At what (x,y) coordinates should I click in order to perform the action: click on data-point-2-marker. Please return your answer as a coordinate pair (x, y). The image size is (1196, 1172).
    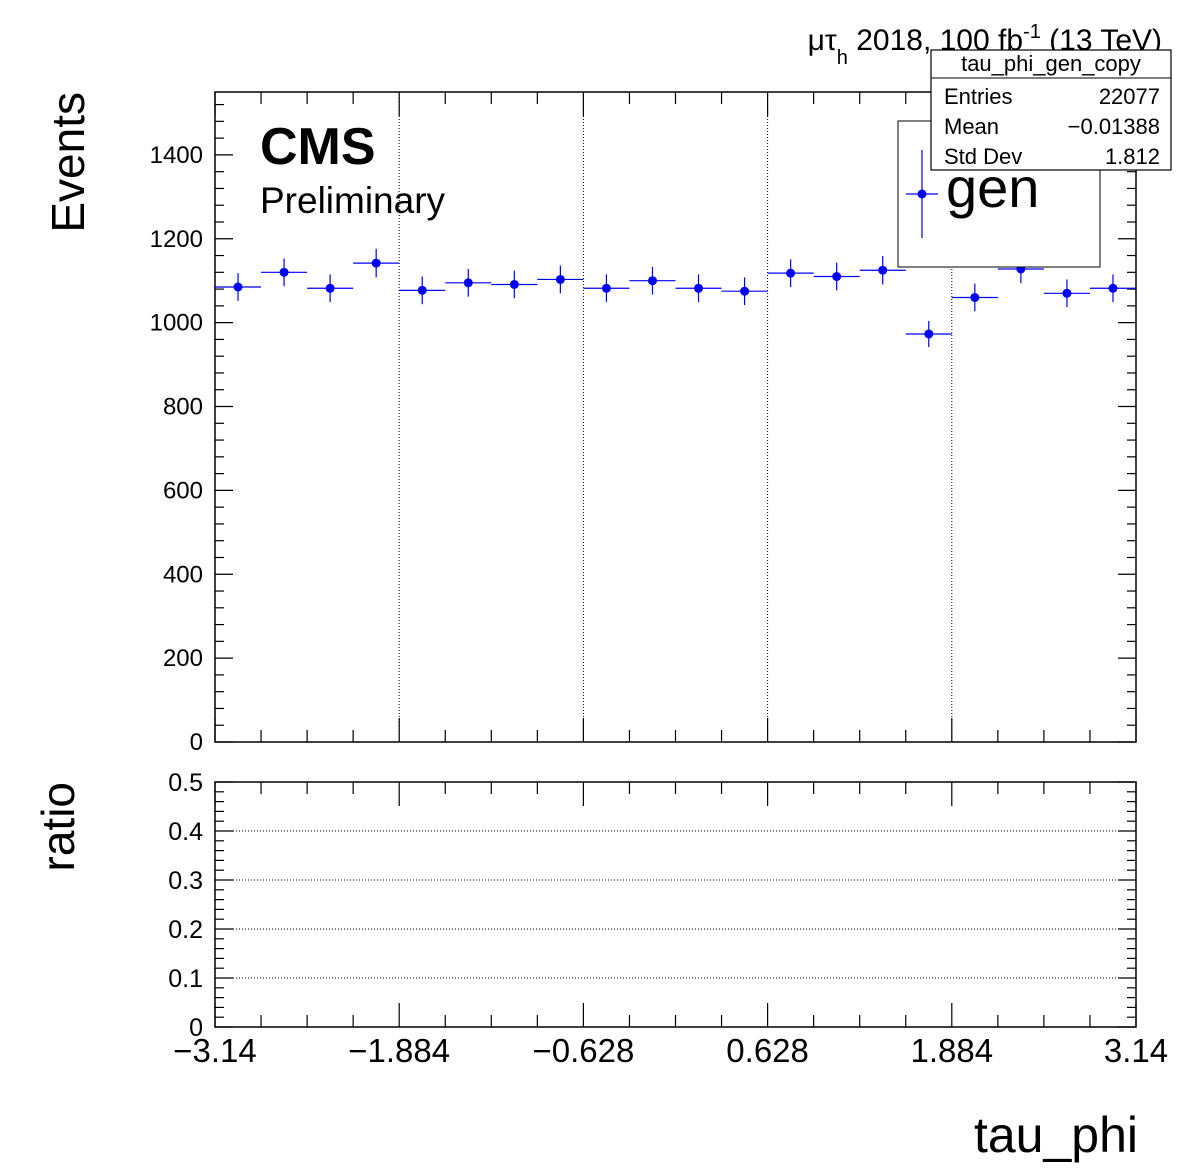
    Looking at the image, I should click on (330, 288).